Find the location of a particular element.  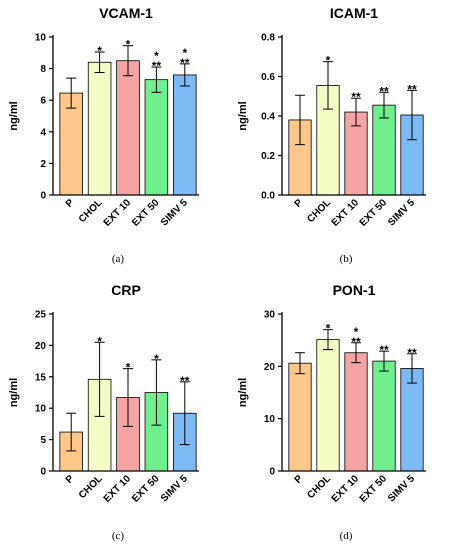

panel-caption: (d) is located at coordinates (346, 536).